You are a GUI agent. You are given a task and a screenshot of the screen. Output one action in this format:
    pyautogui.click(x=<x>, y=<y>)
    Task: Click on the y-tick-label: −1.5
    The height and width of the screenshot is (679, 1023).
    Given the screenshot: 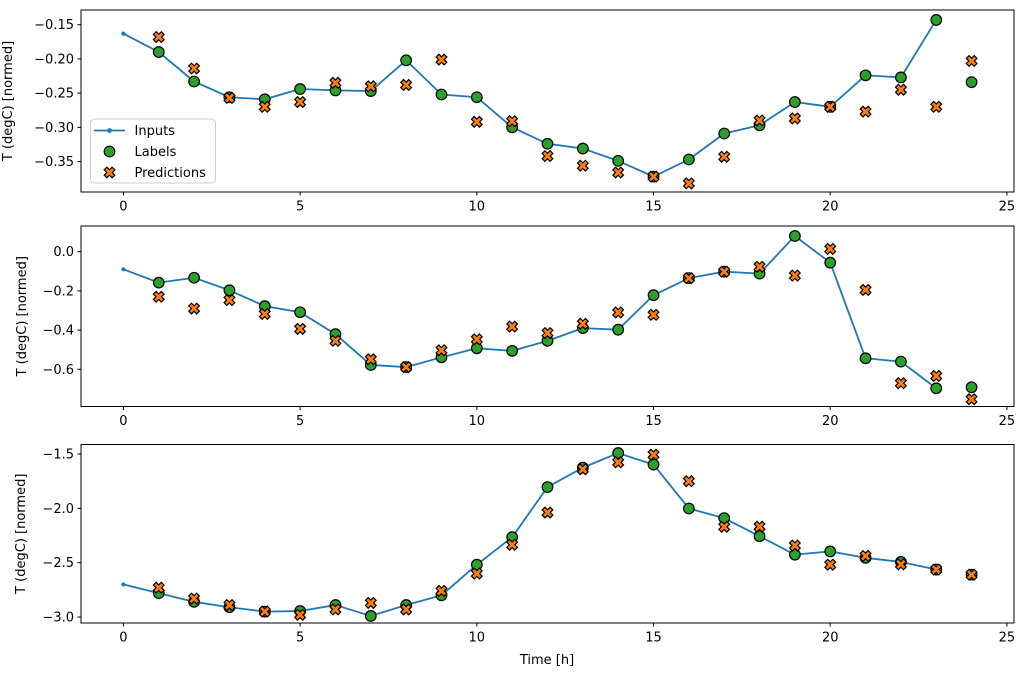 What is the action you would take?
    pyautogui.click(x=58, y=455)
    